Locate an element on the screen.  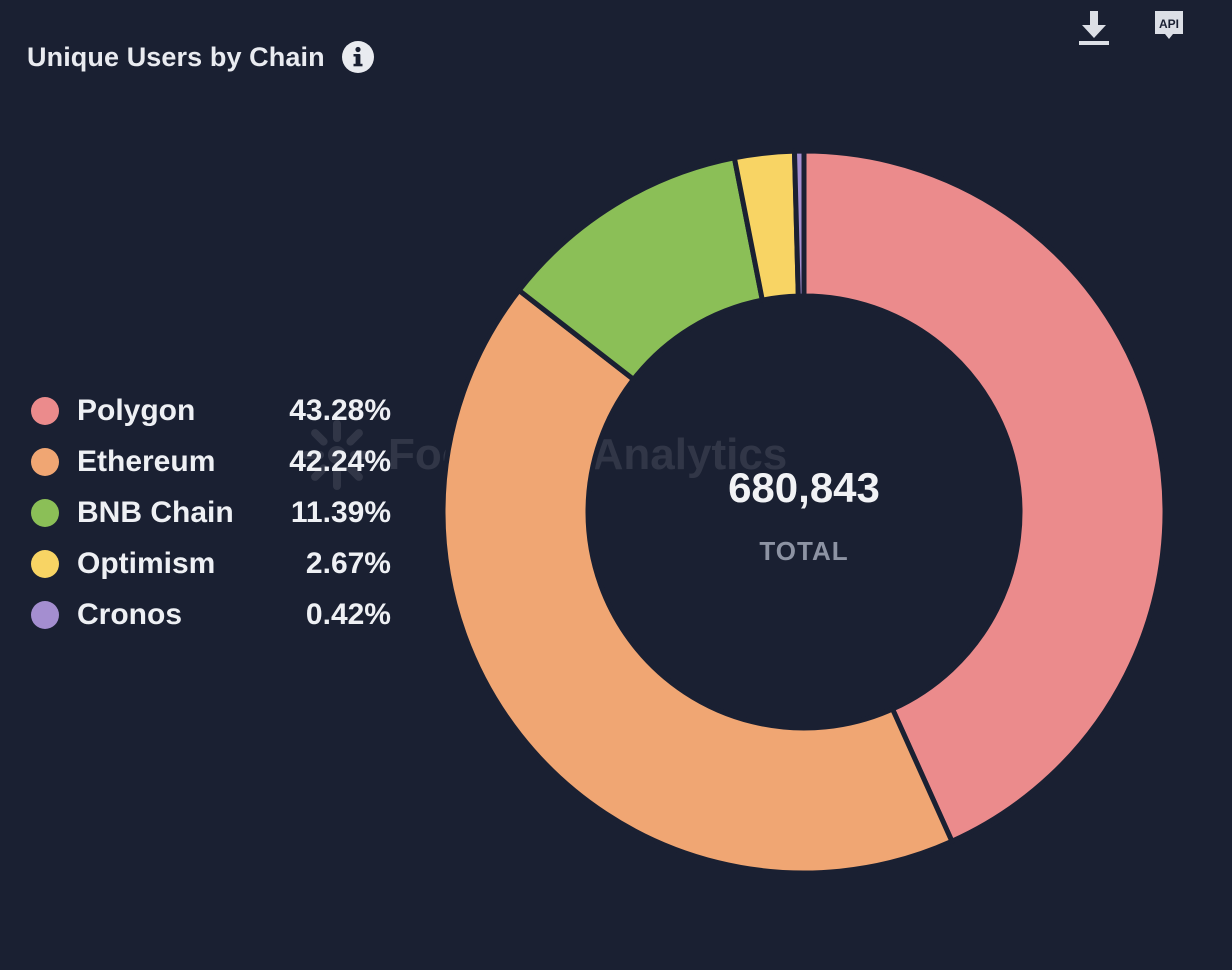
legend-value: 42.24% is located at coordinates (340, 461).